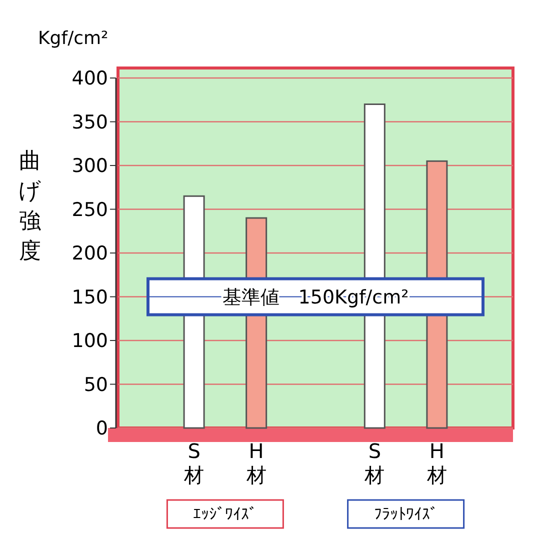  What do you see at coordinates (90, 253) in the screenshot?
I see `y-tick-label: 200` at bounding box center [90, 253].